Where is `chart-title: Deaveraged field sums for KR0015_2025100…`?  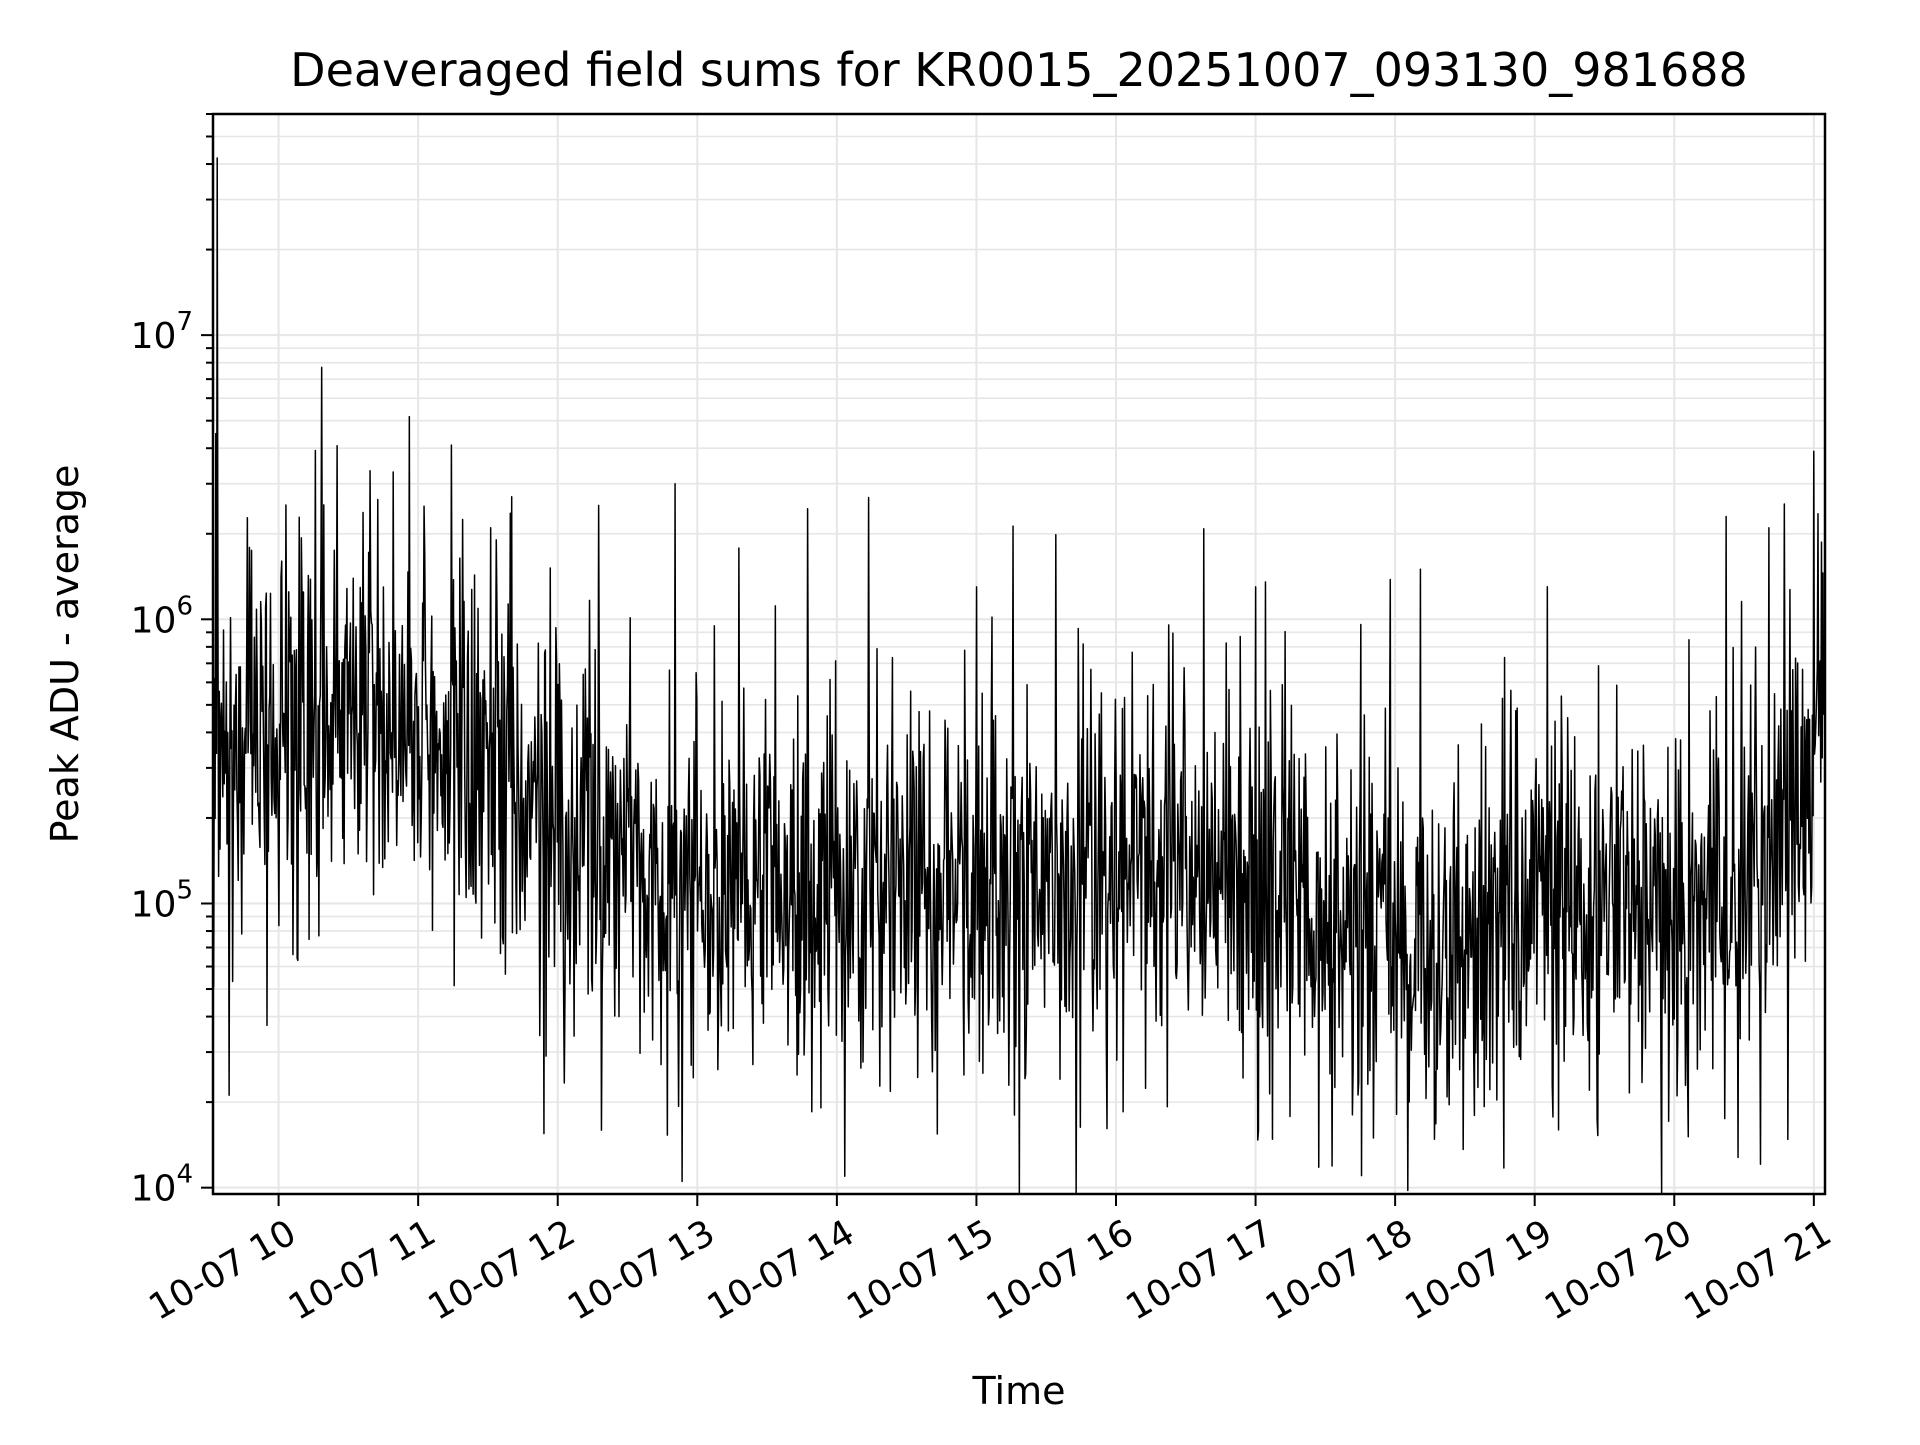 chart-title: Deaveraged field sums for KR0015_2025100… is located at coordinates (1019, 70).